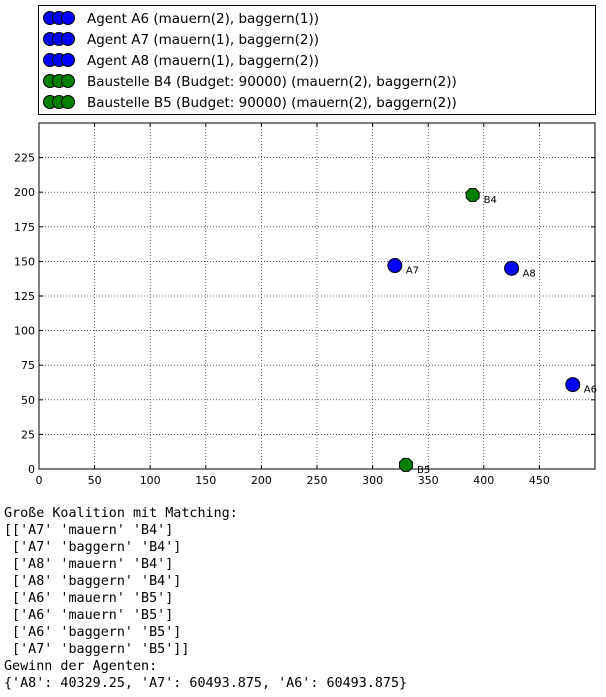  I want to click on y-tick-label: 175, so click(24, 227).